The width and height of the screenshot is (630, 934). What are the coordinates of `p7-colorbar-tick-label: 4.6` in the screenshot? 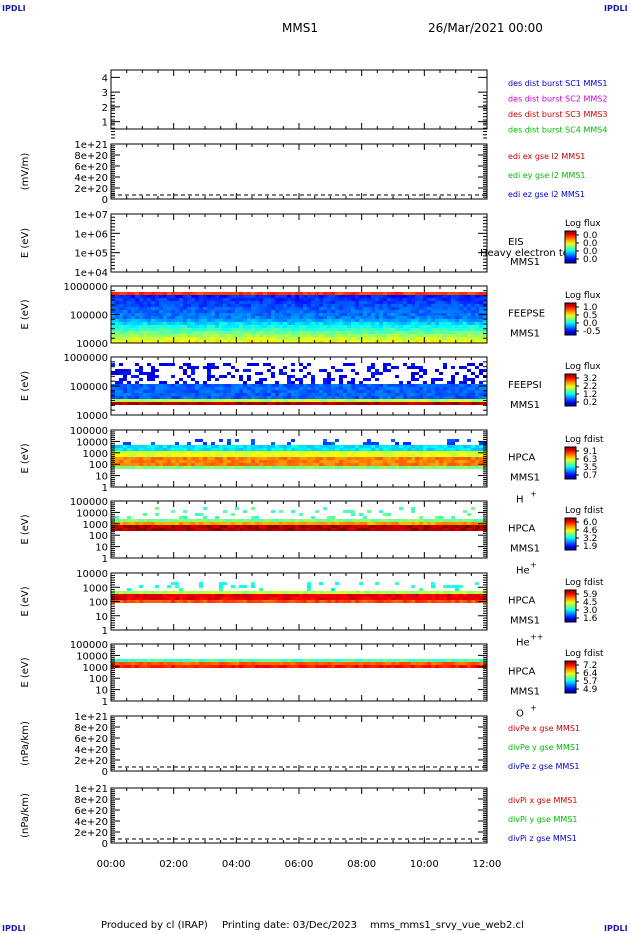 It's located at (590, 531).